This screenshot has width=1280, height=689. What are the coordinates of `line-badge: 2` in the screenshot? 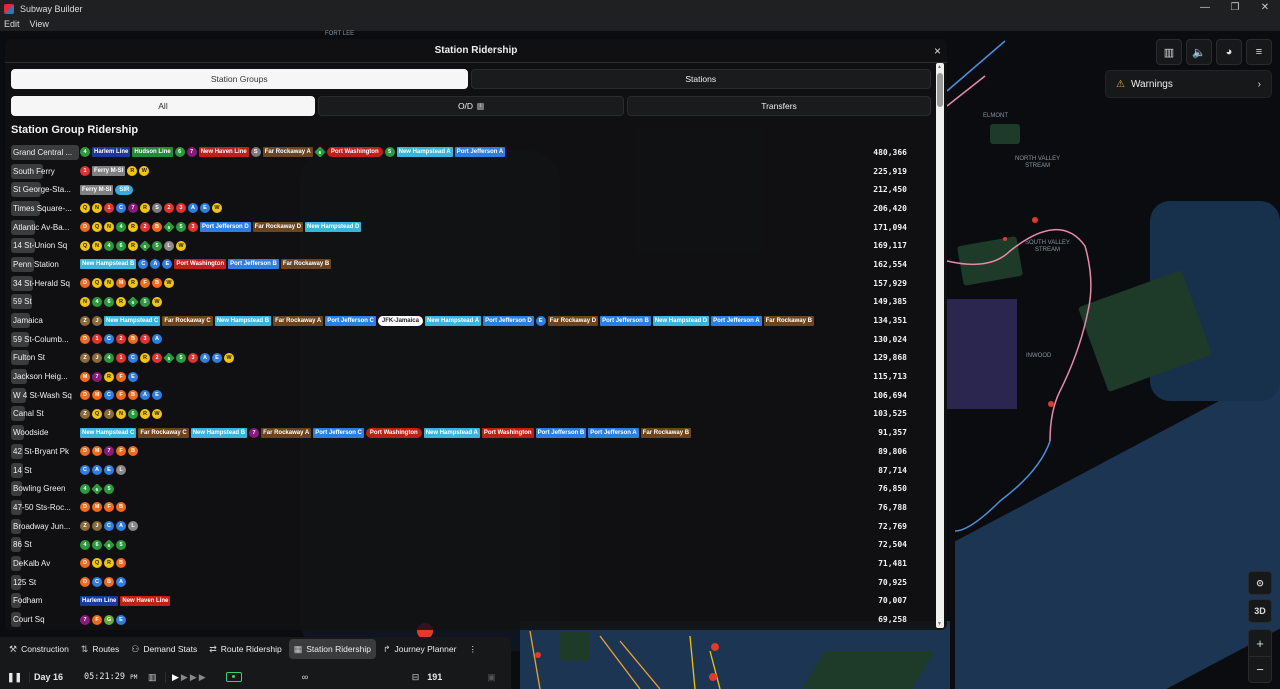 It's located at (157, 357).